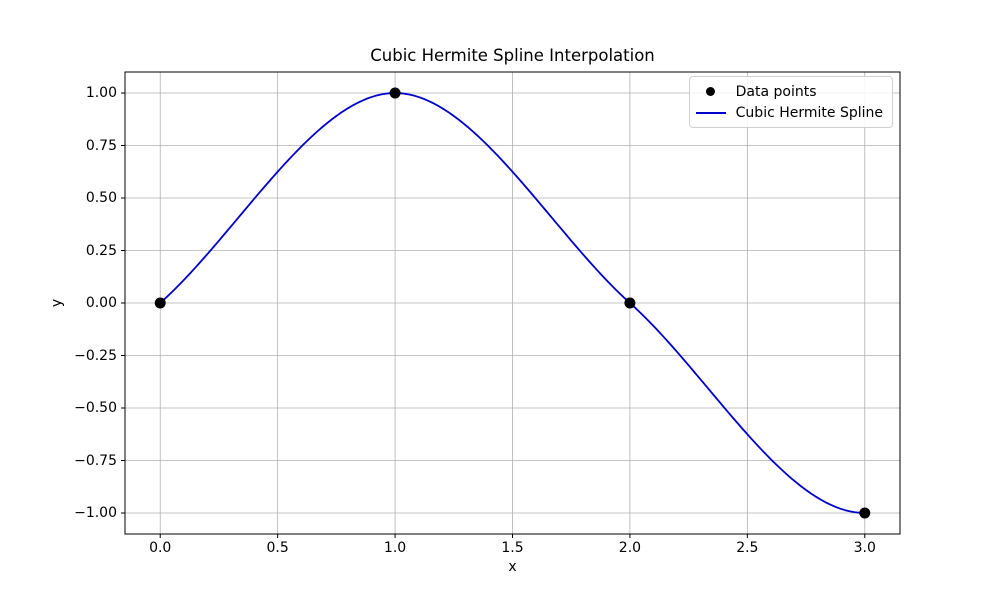 The height and width of the screenshot is (600, 1000). I want to click on y-tick-label: 0.00, so click(101, 303).